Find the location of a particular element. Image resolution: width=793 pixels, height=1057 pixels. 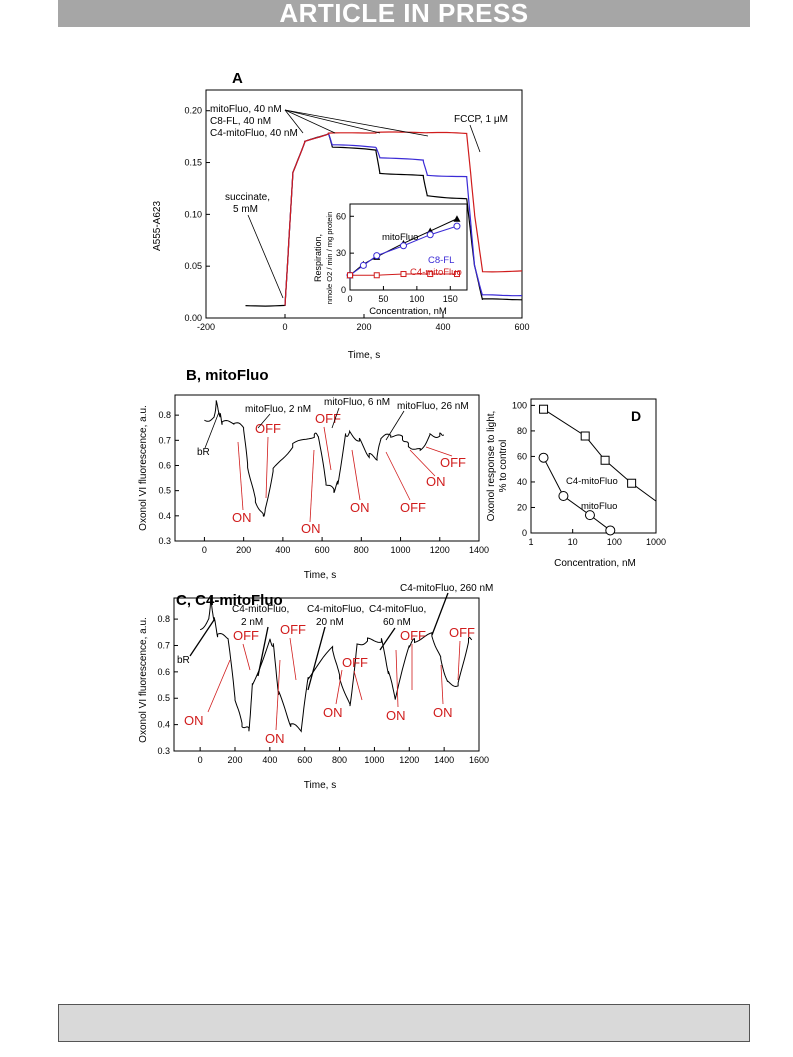

panel-c-trace is located at coordinates (336, 665).